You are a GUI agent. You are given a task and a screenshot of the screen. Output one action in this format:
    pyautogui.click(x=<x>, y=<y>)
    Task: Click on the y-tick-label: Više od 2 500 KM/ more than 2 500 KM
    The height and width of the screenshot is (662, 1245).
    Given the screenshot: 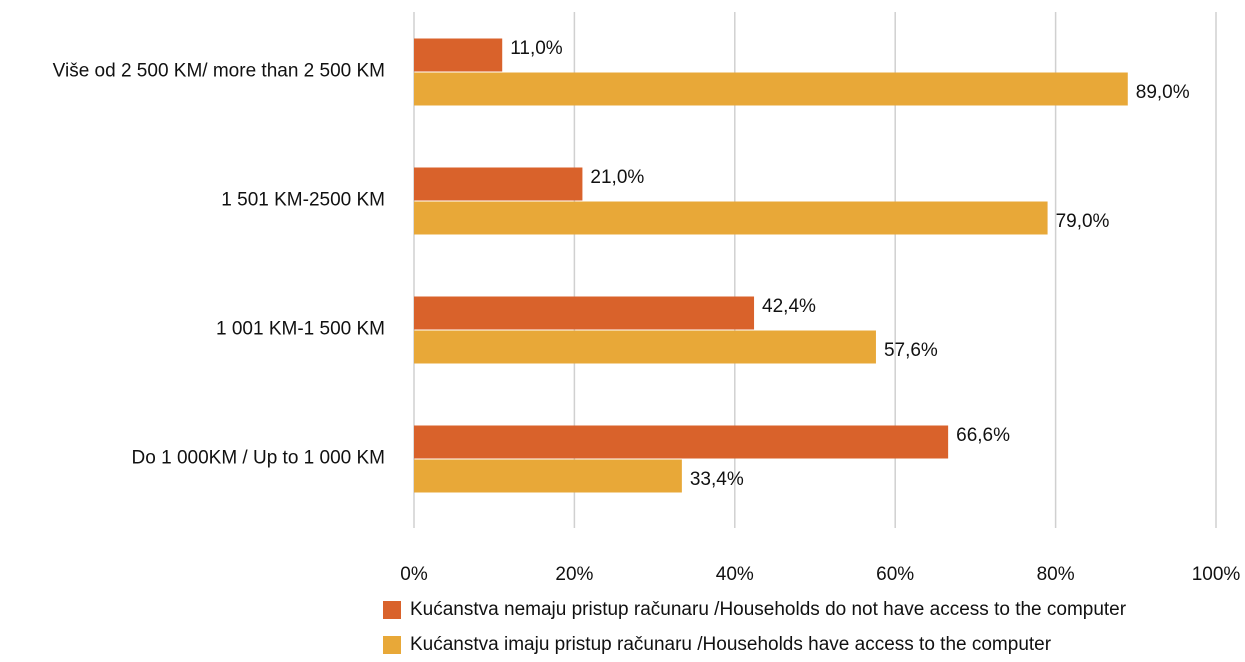 What is the action you would take?
    pyautogui.click(x=219, y=71)
    